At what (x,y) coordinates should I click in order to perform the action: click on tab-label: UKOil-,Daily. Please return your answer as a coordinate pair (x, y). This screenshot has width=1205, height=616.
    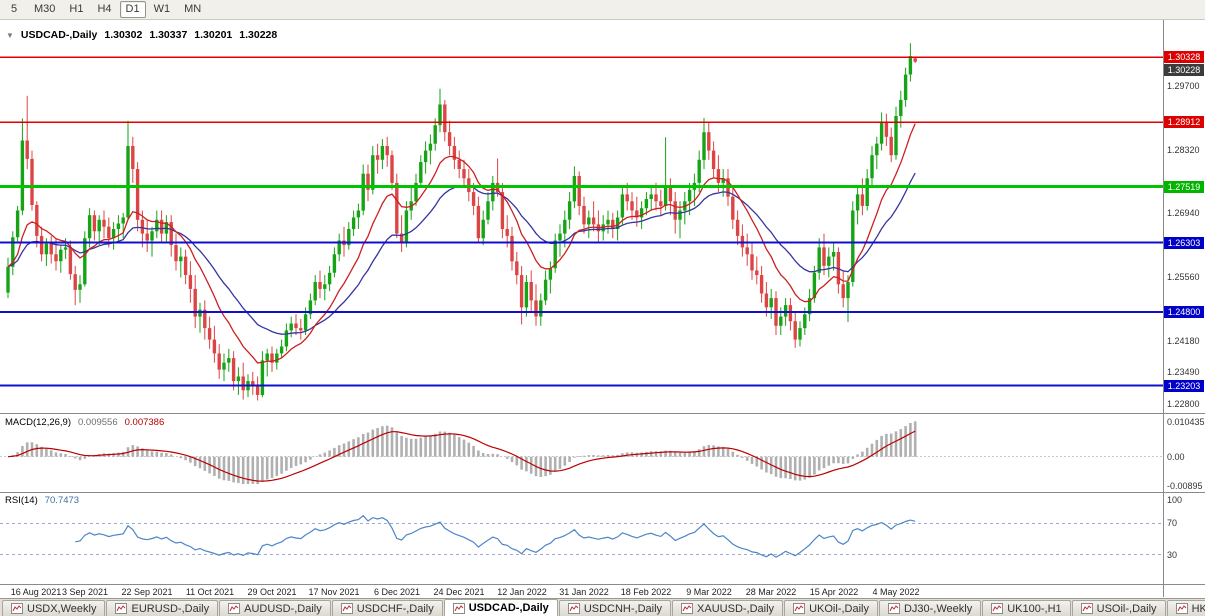
    Looking at the image, I should click on (839, 608).